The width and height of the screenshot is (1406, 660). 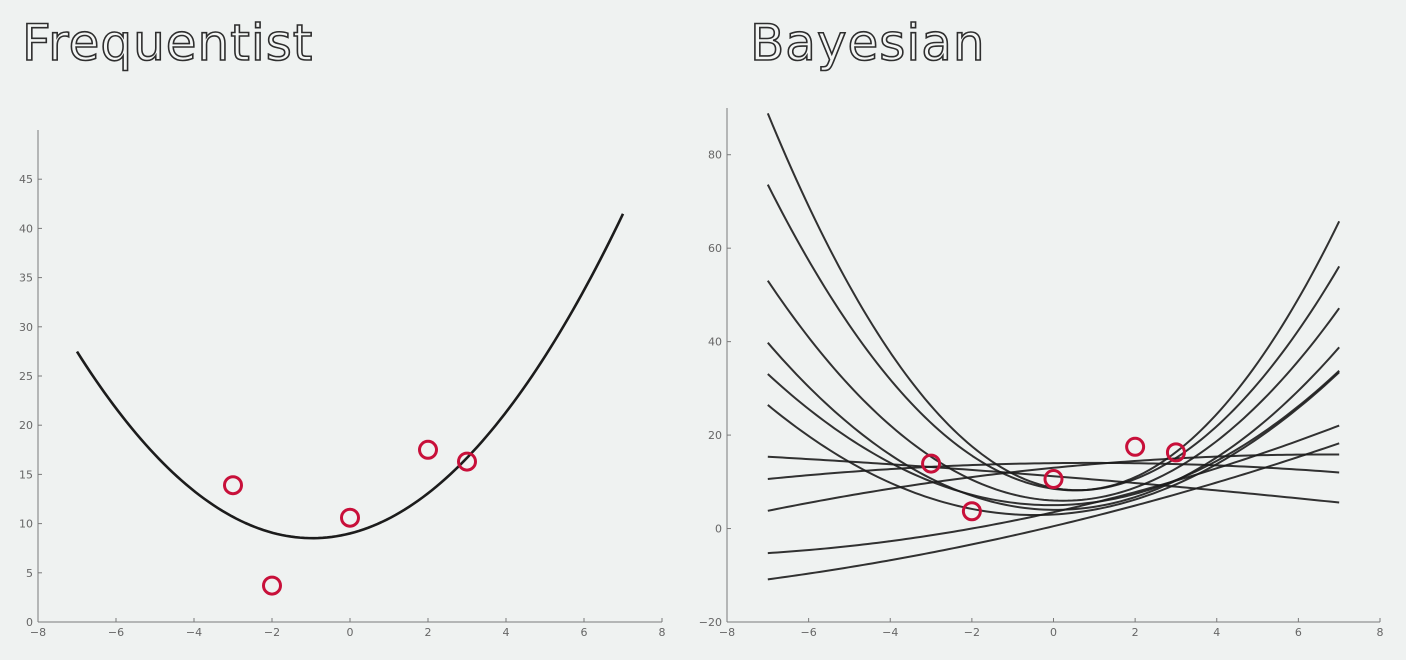 What do you see at coordinates (715, 155) in the screenshot?
I see `y-tick-label: 80` at bounding box center [715, 155].